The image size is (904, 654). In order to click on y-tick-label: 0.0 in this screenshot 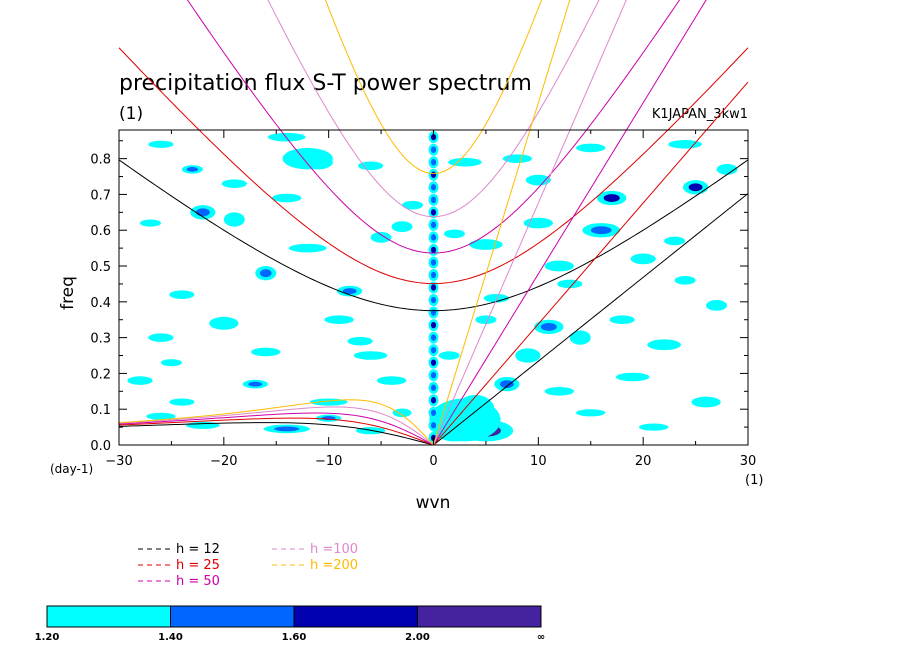, I will do `click(100, 446)`.